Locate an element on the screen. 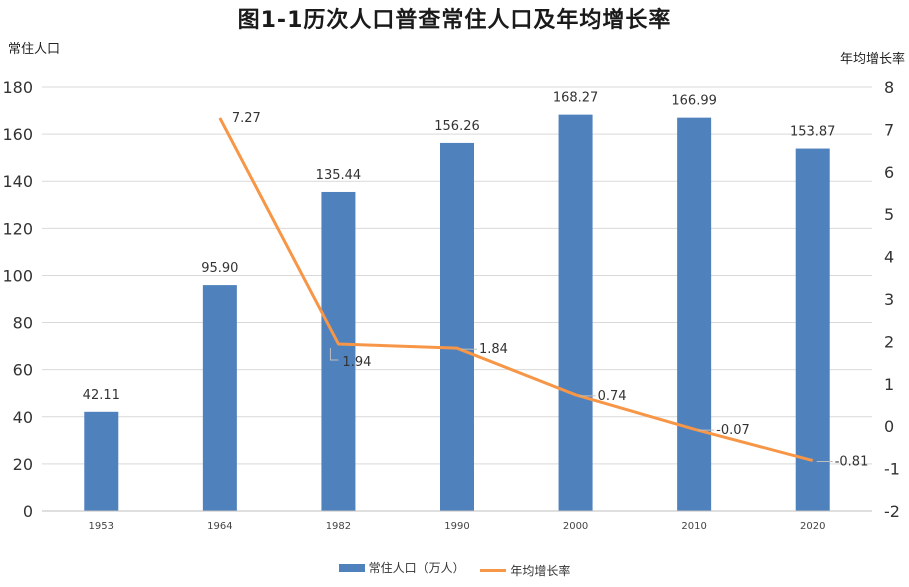 Image resolution: width=909 pixels, height=587 pixels. x-axis-tick-label: 2010 is located at coordinates (693, 526).